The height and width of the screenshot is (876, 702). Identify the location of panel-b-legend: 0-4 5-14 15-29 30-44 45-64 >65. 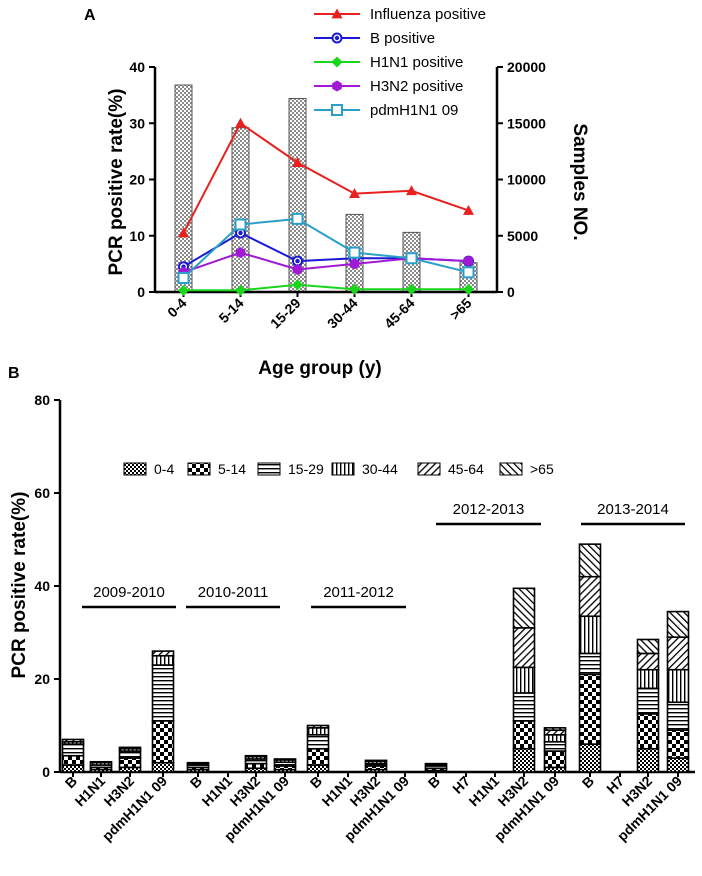
(338, 469).